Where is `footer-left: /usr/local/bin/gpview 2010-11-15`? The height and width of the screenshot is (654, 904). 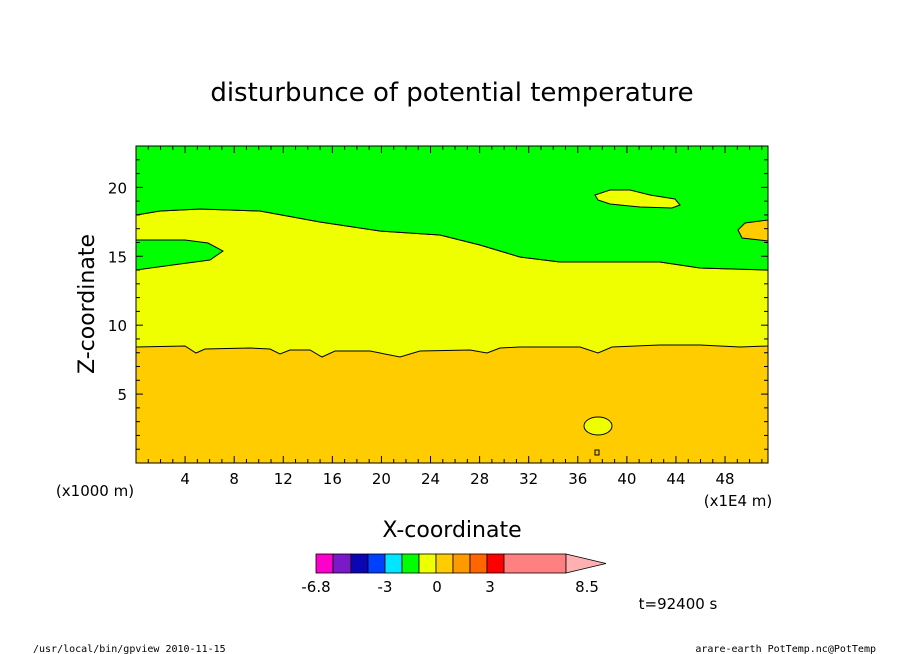 footer-left: /usr/local/bin/gpview 2010-11-15 is located at coordinates (129, 649).